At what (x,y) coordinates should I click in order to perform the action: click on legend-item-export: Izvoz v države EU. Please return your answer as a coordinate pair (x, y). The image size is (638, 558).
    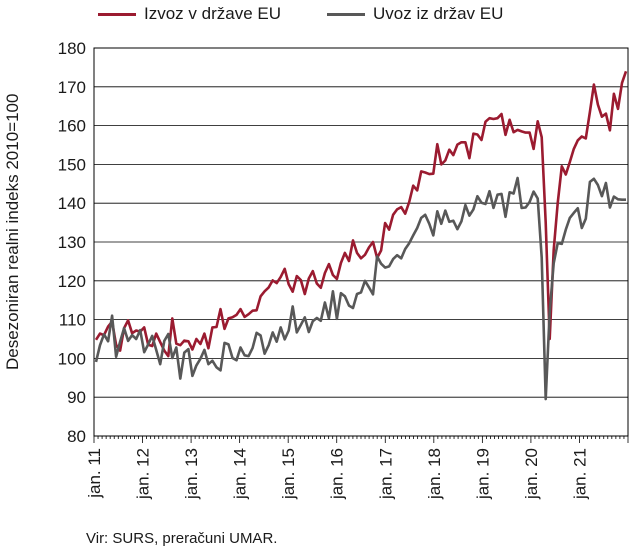
    Looking at the image, I should click on (189, 14).